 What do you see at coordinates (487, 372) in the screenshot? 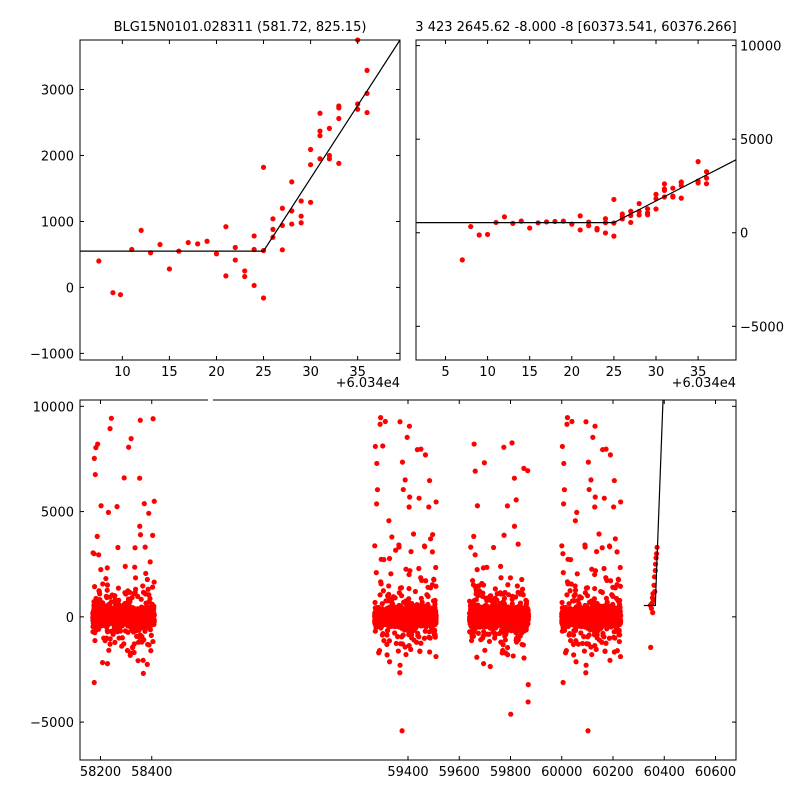
I see `panel-top-right-xtick-label: 10` at bounding box center [487, 372].